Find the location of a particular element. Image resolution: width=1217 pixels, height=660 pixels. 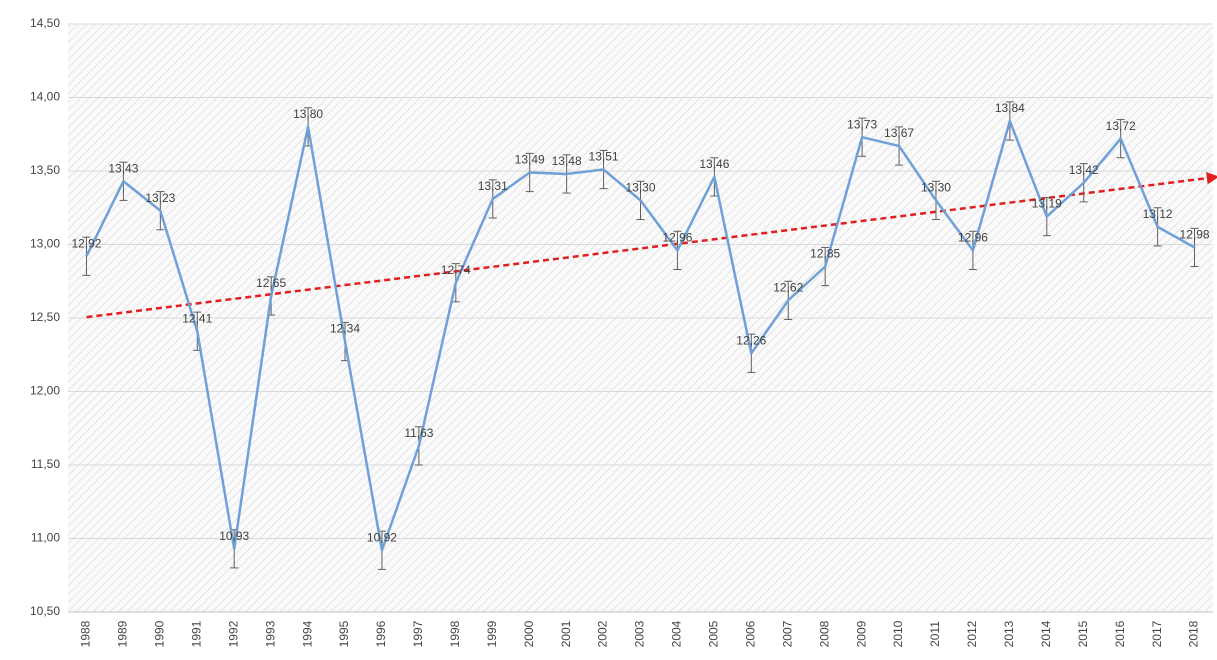

x-tick-label: 2008 is located at coordinates (824, 633).